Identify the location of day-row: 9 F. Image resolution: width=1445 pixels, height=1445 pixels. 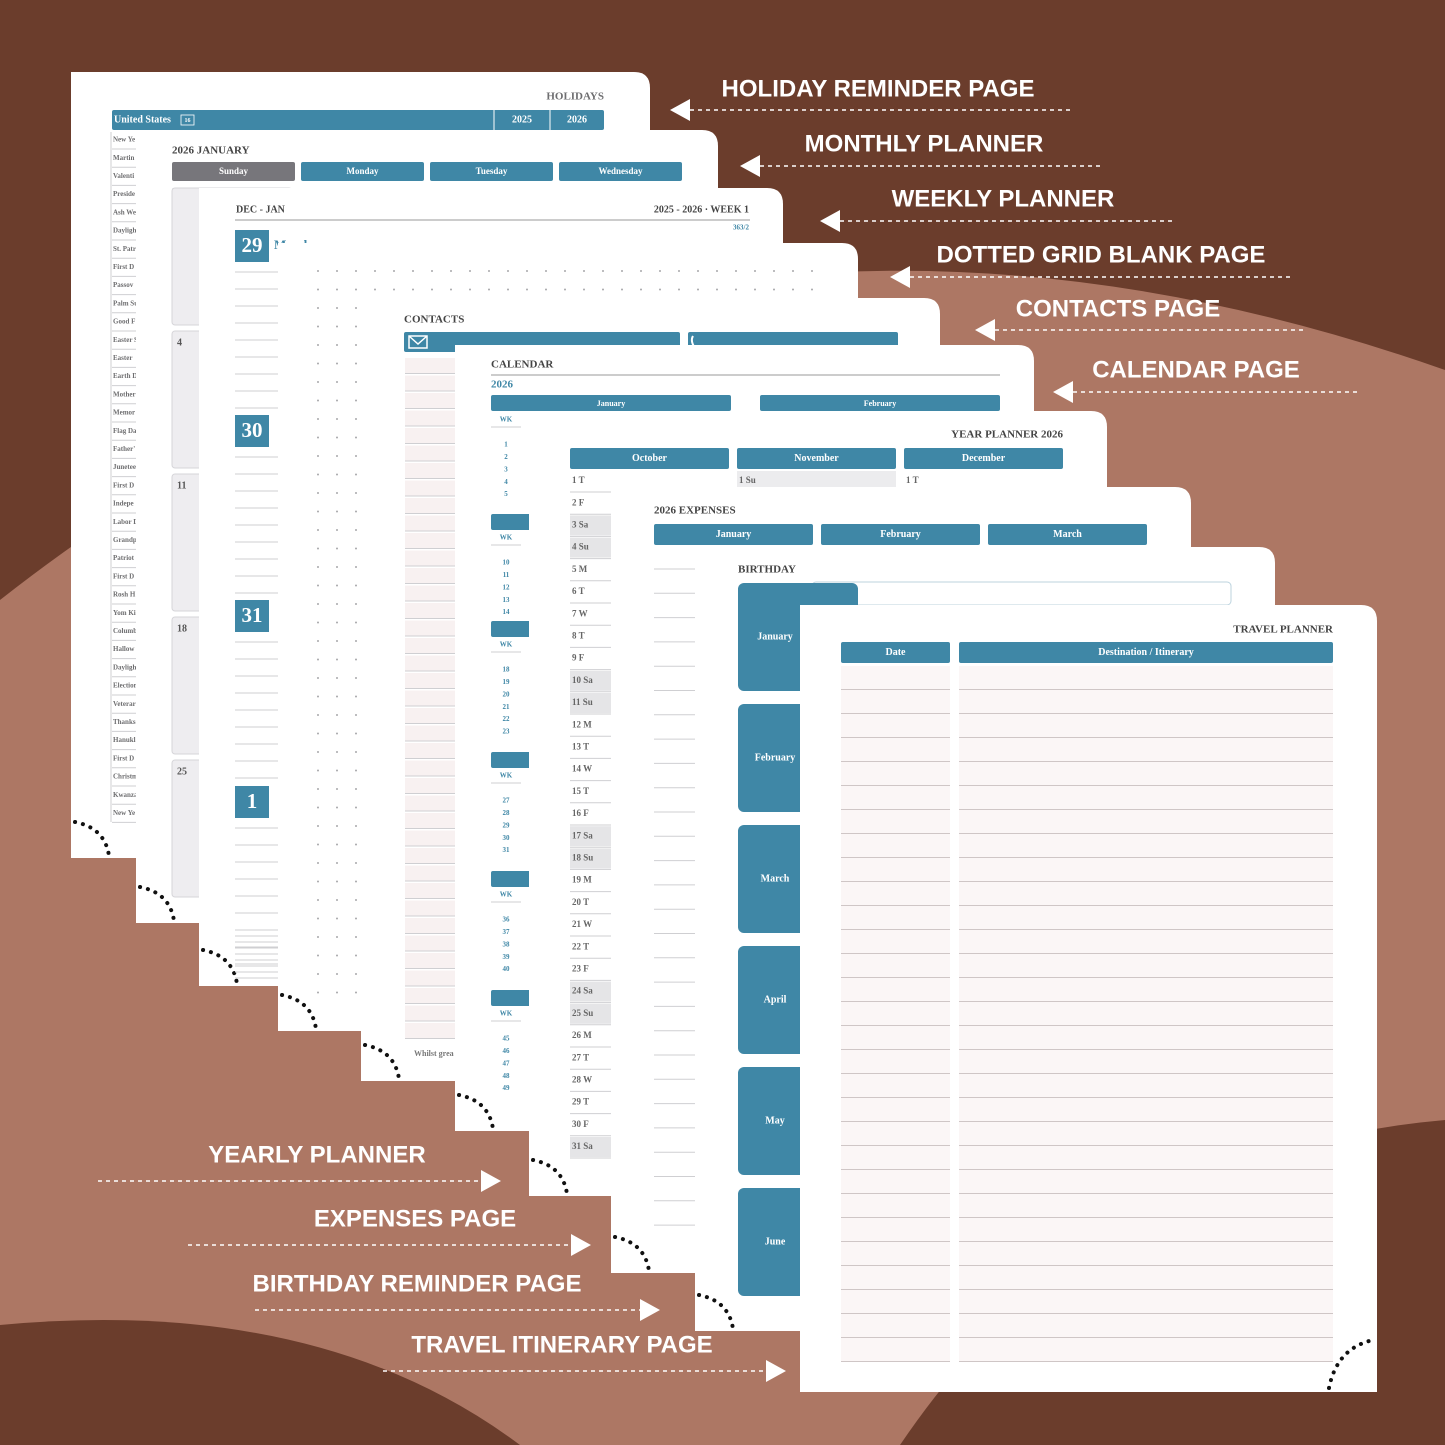
(578, 658).